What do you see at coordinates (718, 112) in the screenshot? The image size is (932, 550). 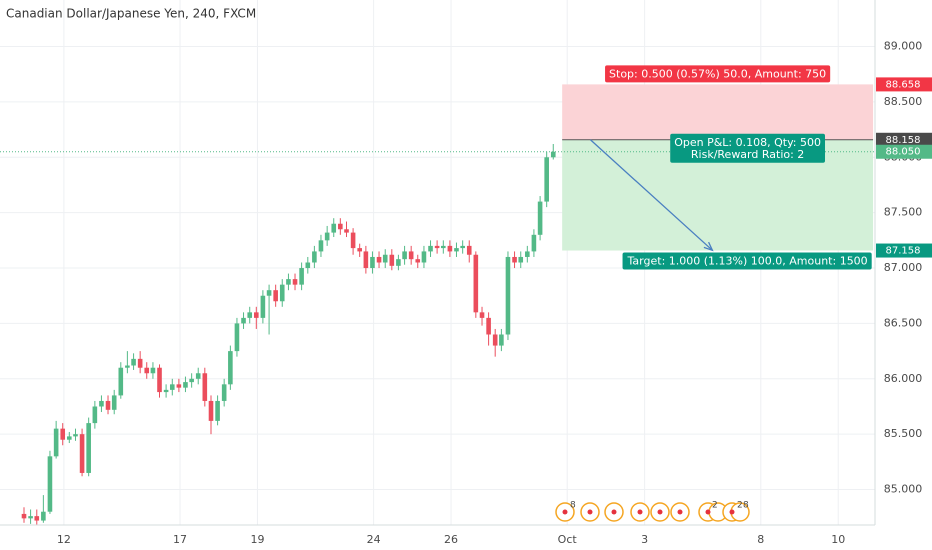 I see `stop-zone` at bounding box center [718, 112].